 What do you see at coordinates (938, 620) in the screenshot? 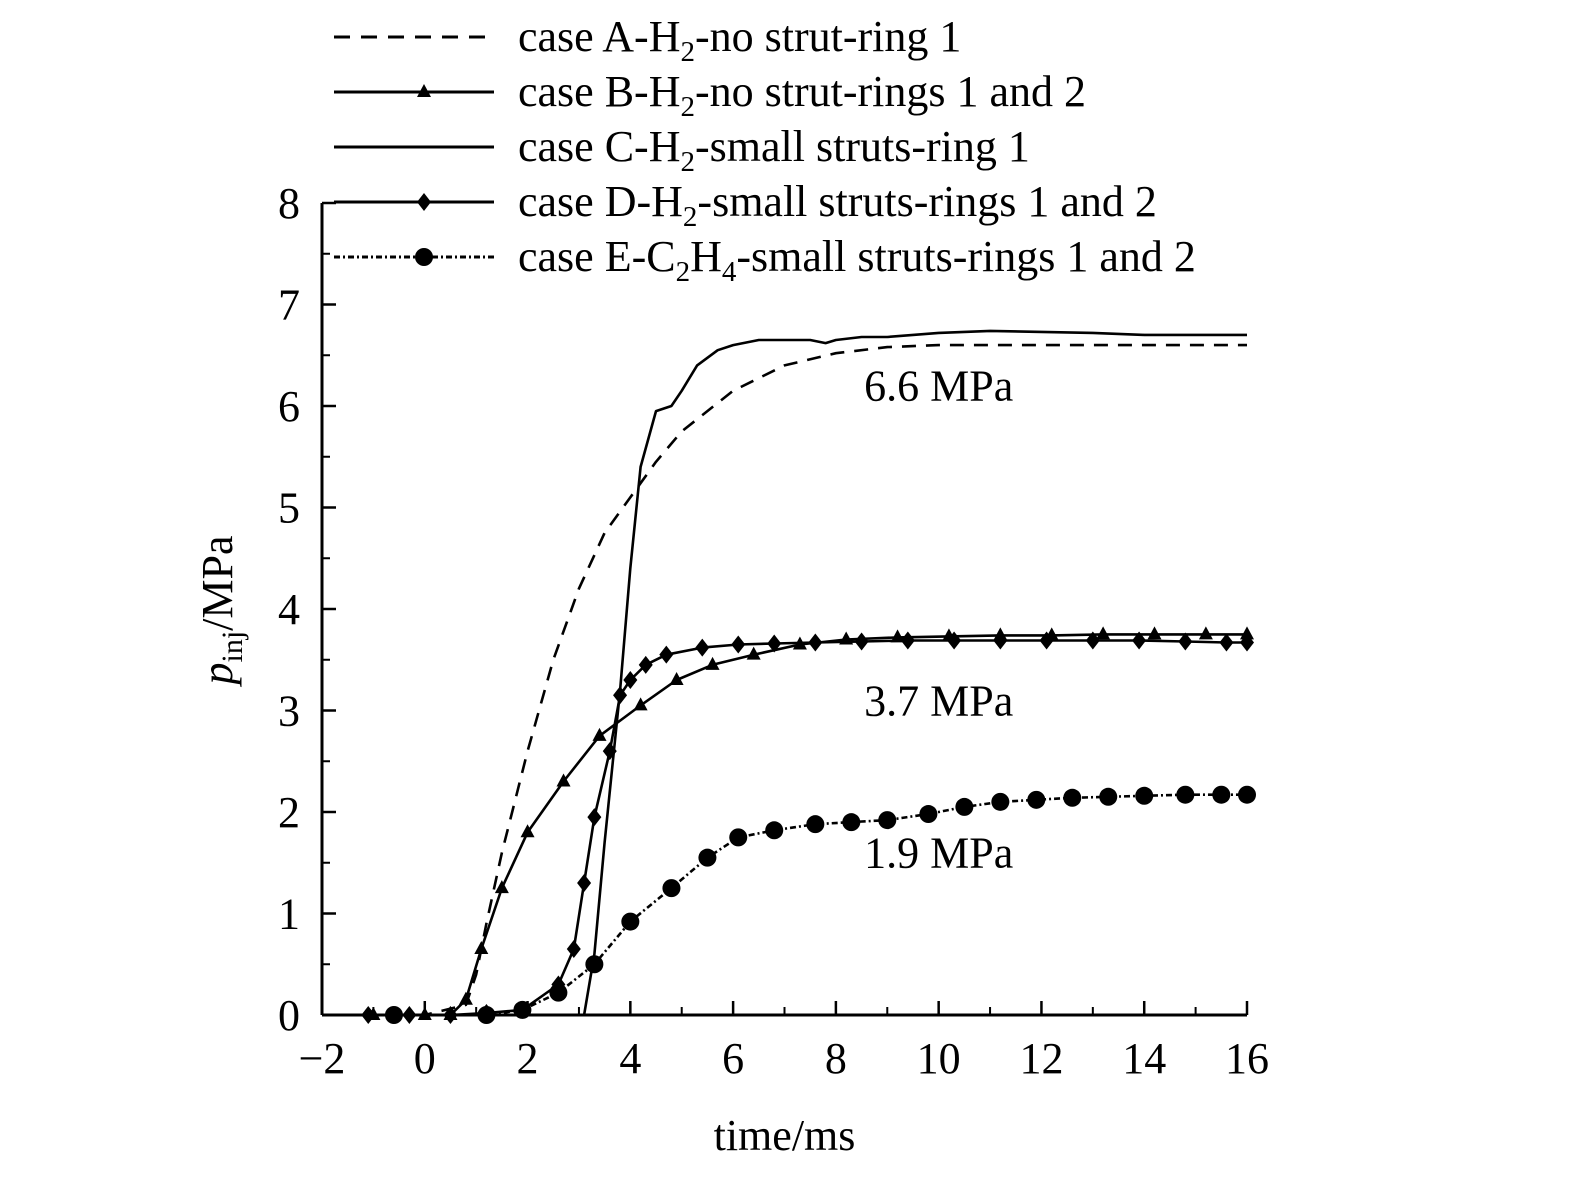
I see `annotations: 6.6 MPa 3.7 MPa 1.9 MPa` at bounding box center [938, 620].